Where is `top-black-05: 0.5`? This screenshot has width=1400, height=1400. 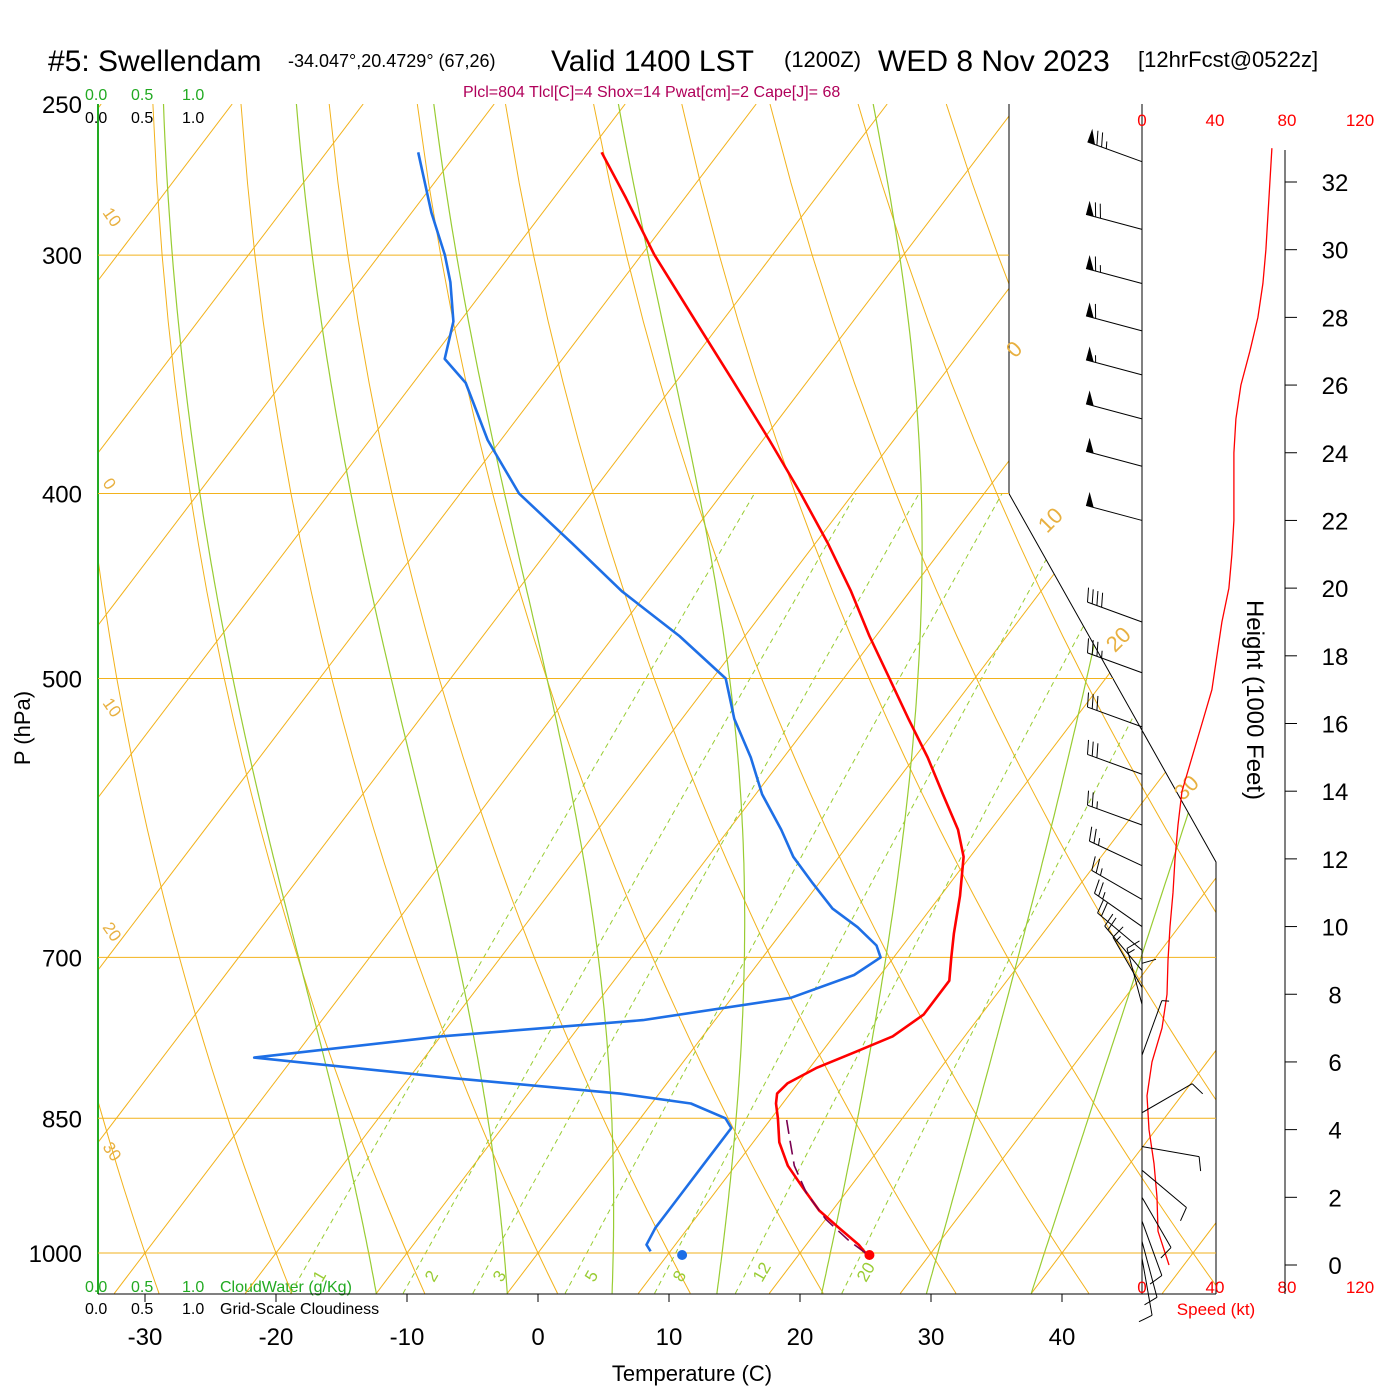
top-black-05: 0.5 is located at coordinates (142, 118).